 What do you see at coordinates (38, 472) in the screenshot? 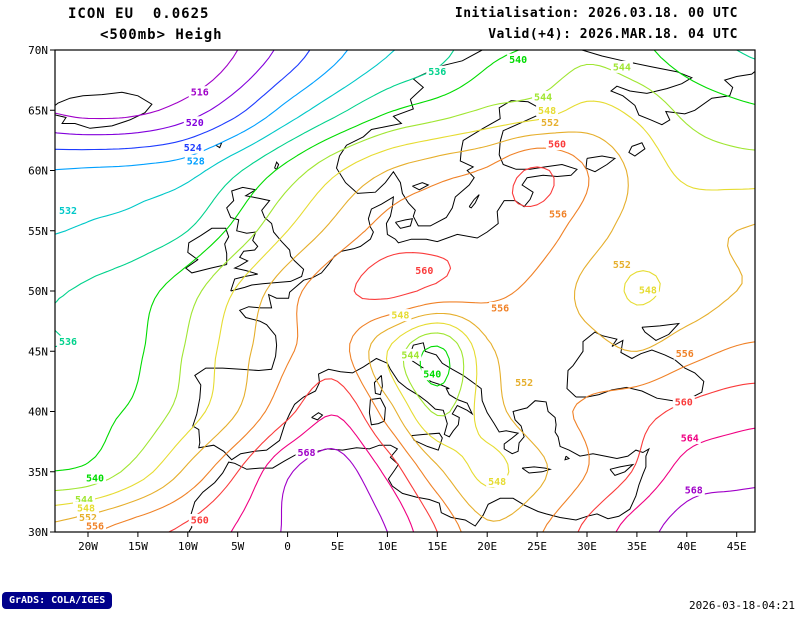
I see `y-tick-label: 35N` at bounding box center [38, 472].